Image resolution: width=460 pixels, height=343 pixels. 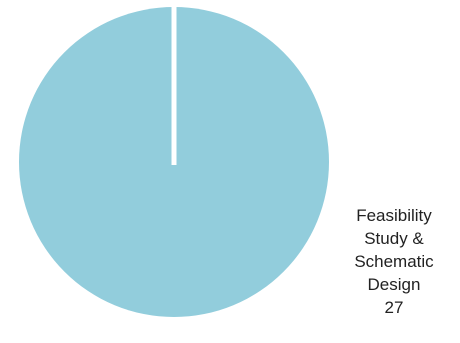 I want to click on slice-category-label-line: Design, so click(x=394, y=284).